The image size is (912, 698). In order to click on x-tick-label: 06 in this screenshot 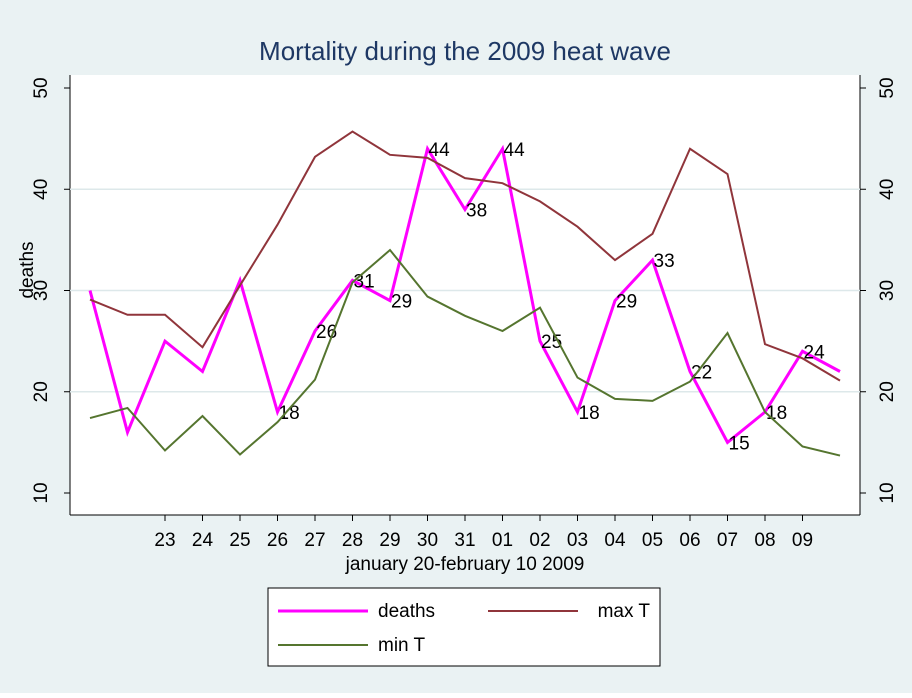, I will do `click(689, 540)`.